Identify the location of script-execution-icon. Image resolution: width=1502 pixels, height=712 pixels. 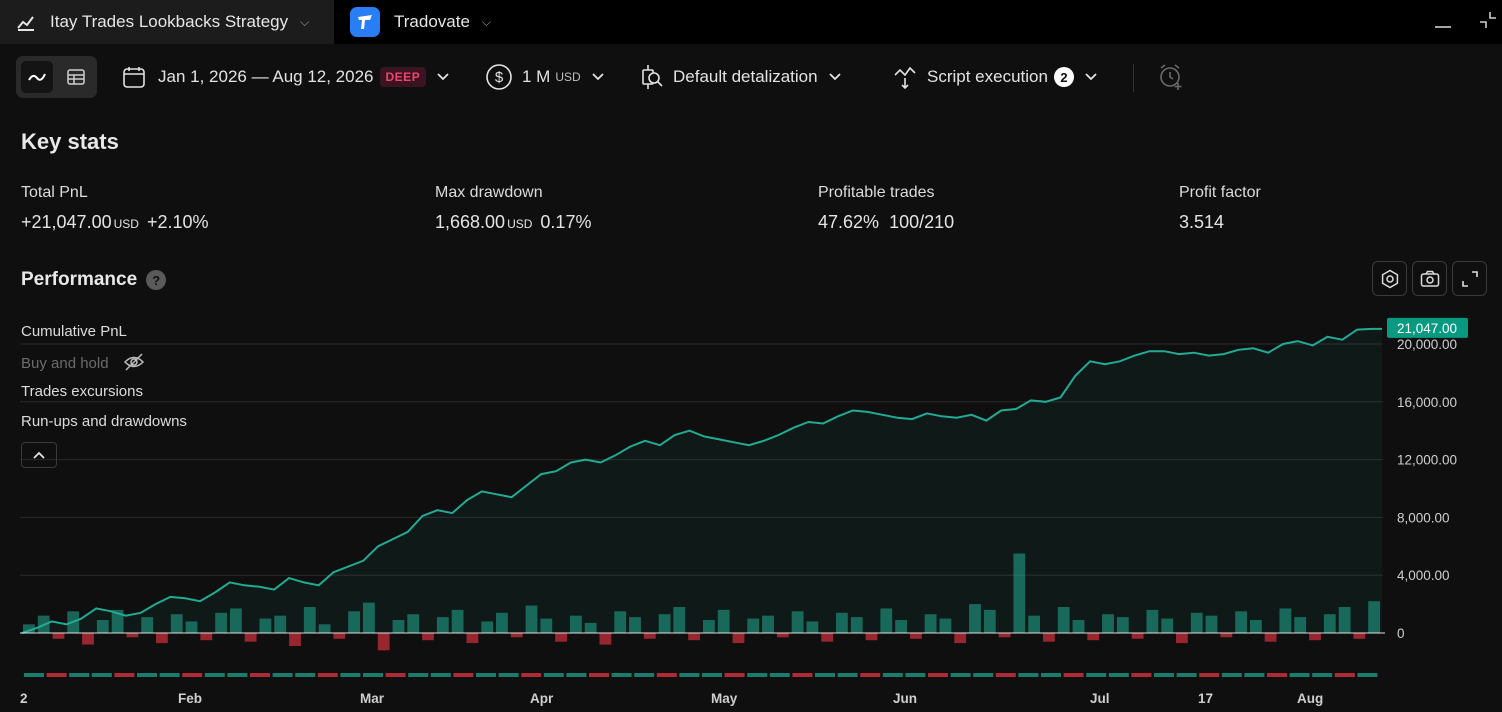
(905, 78).